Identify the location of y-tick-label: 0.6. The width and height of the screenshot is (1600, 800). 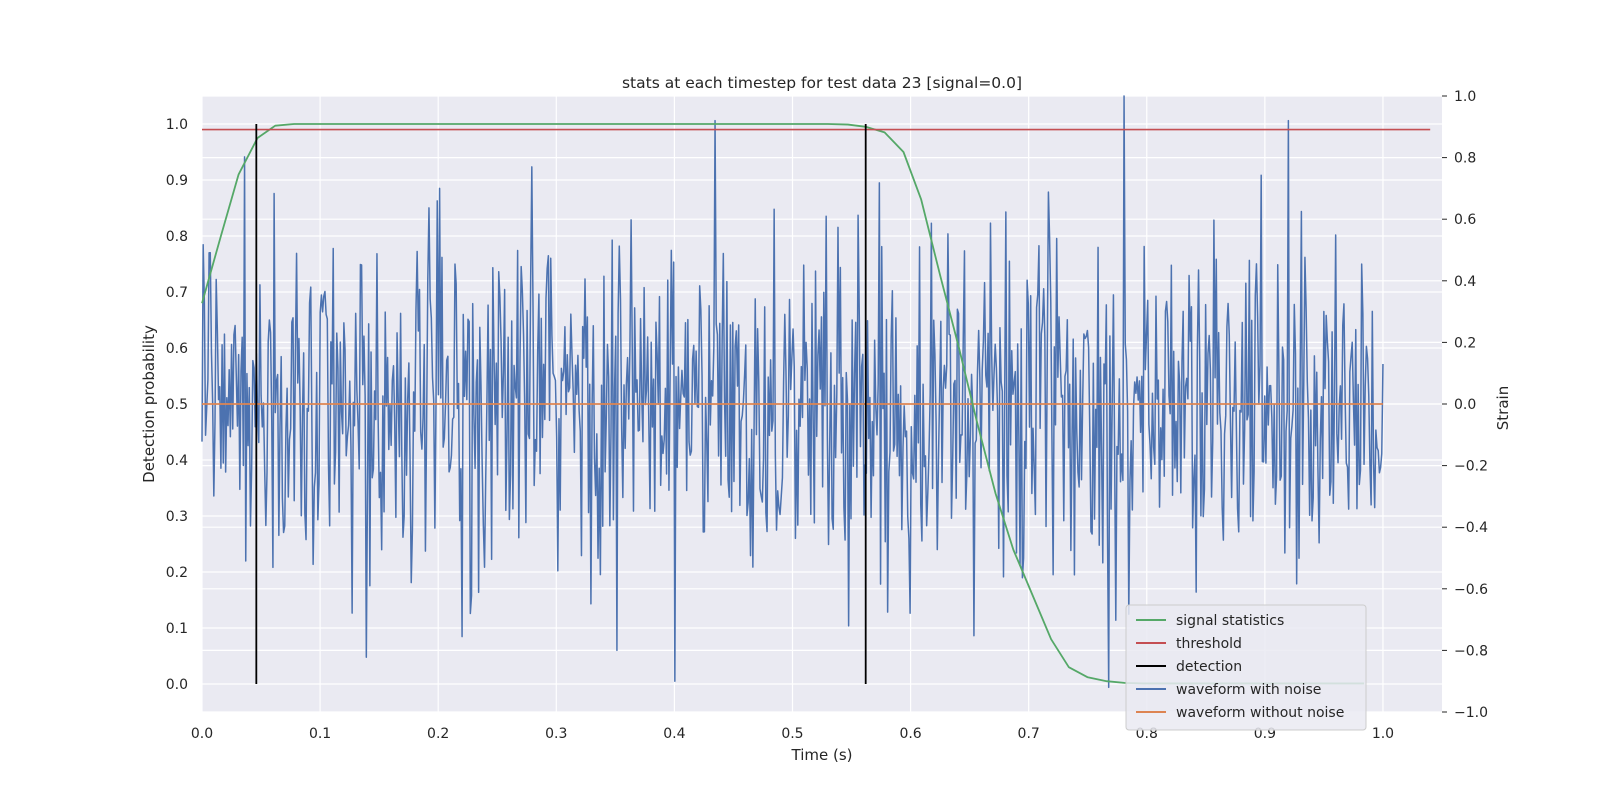
(177, 349).